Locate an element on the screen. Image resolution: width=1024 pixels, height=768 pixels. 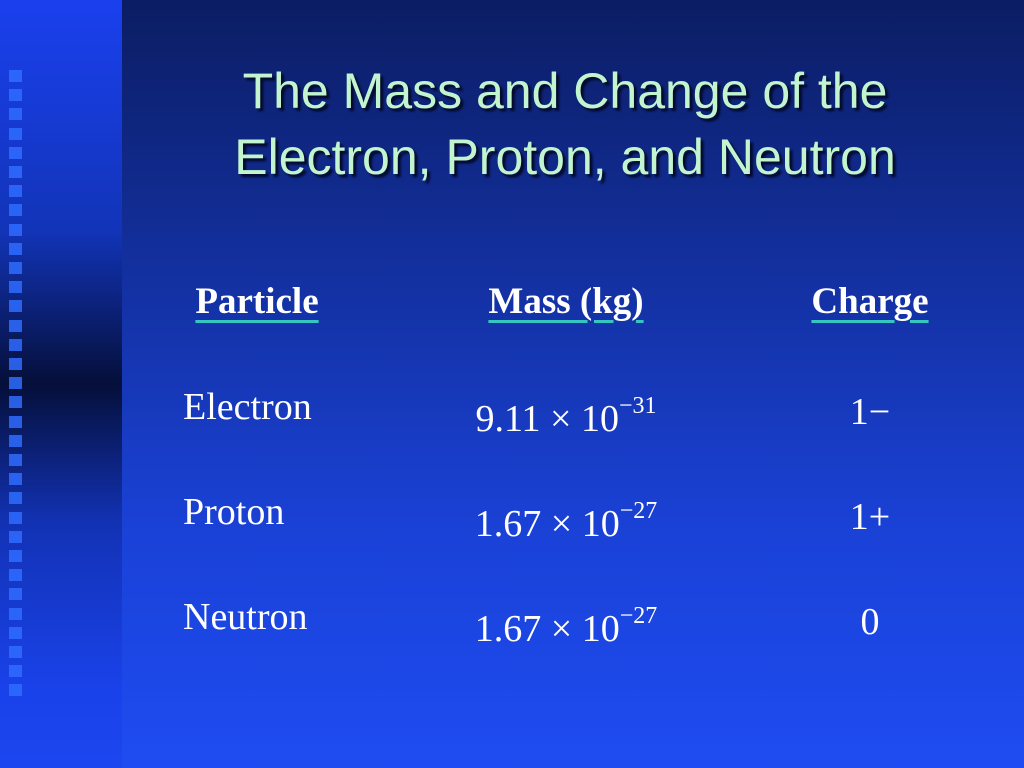
particle-name: Proton is located at coordinates (234, 512).